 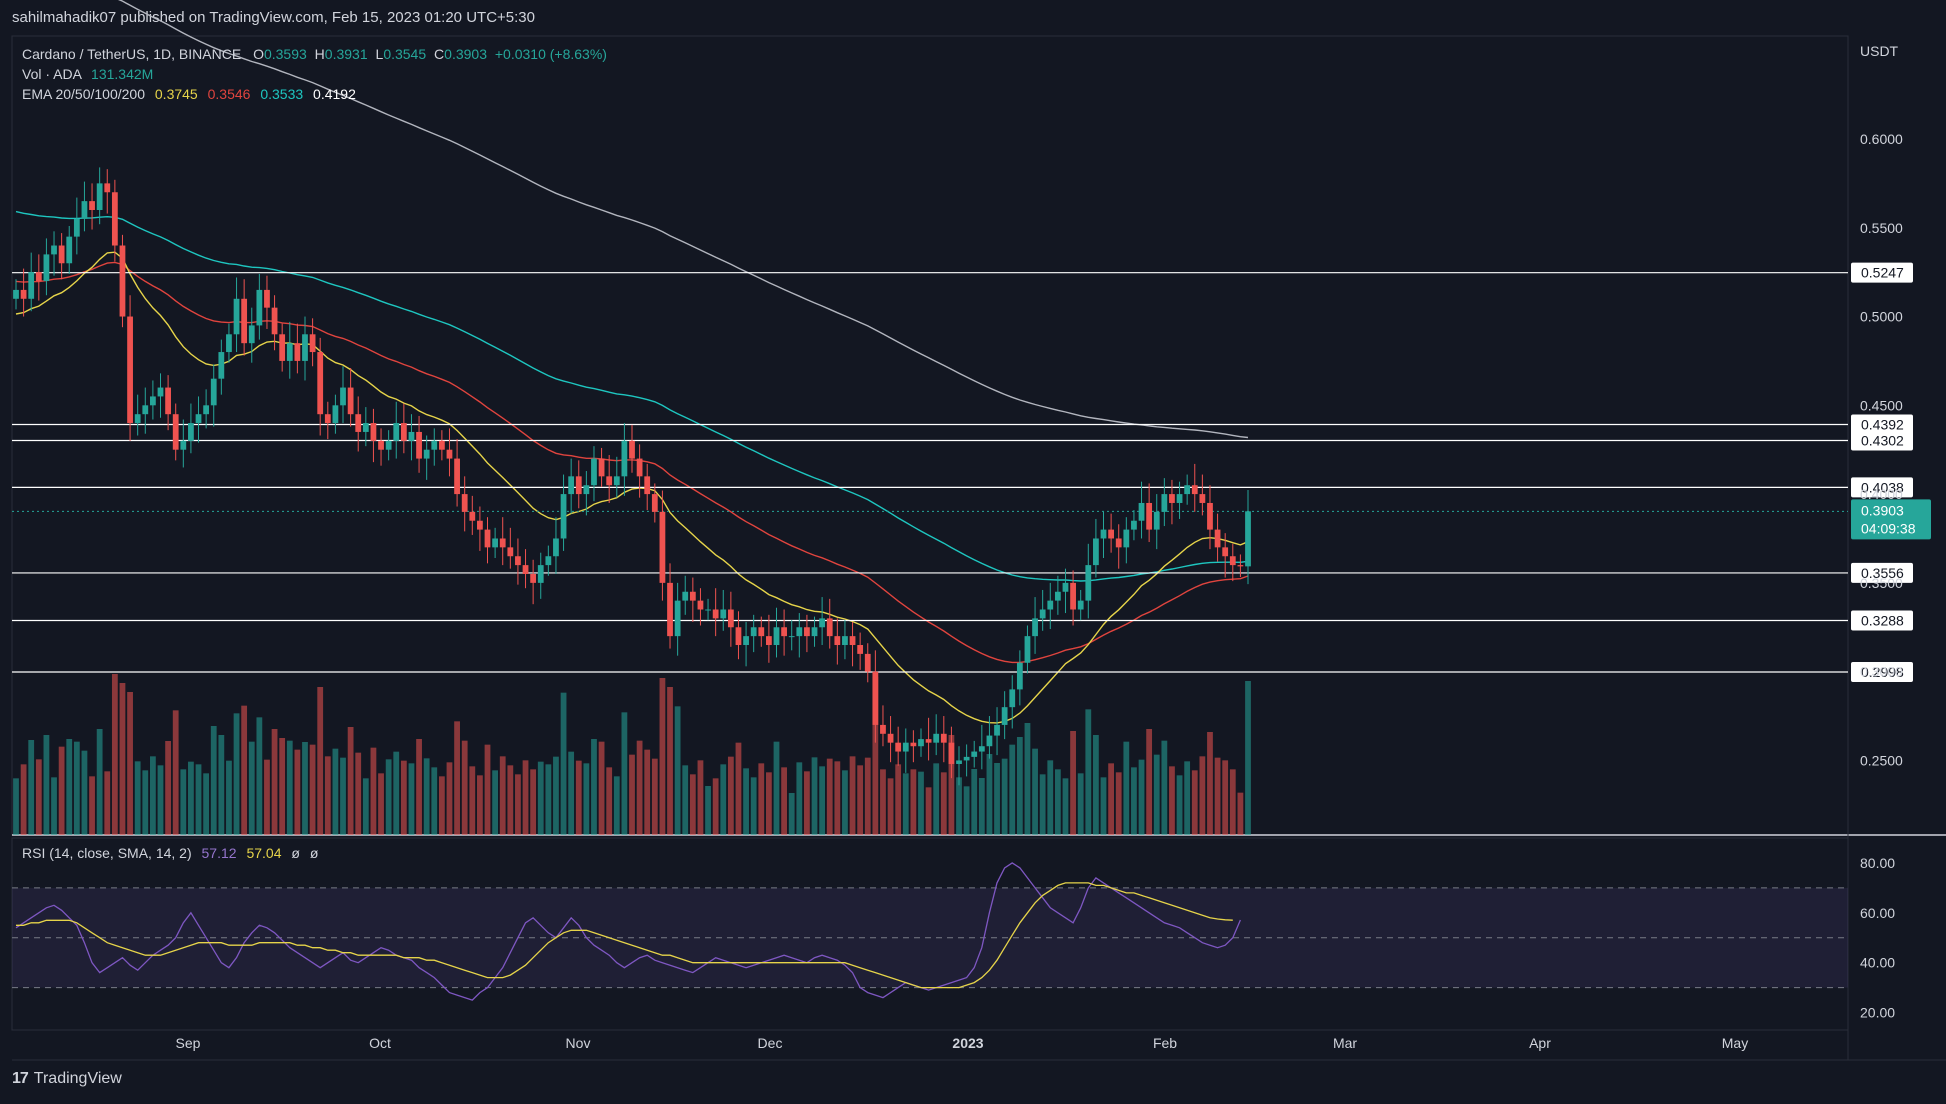 I want to click on low-label: L, so click(x=379, y=54).